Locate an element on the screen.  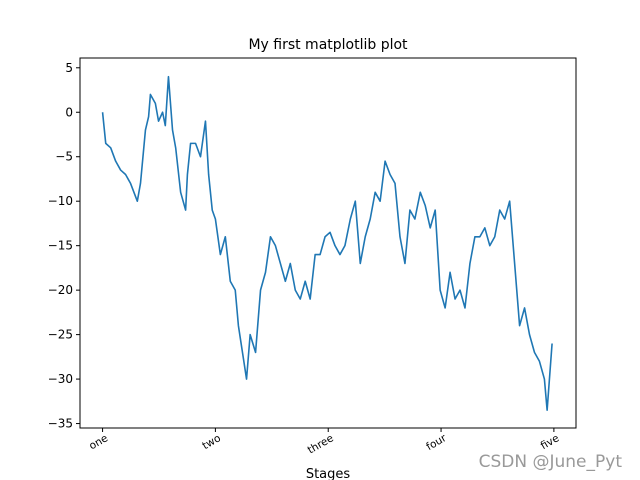
y-tick-label: −25 is located at coordinates (60, 335).